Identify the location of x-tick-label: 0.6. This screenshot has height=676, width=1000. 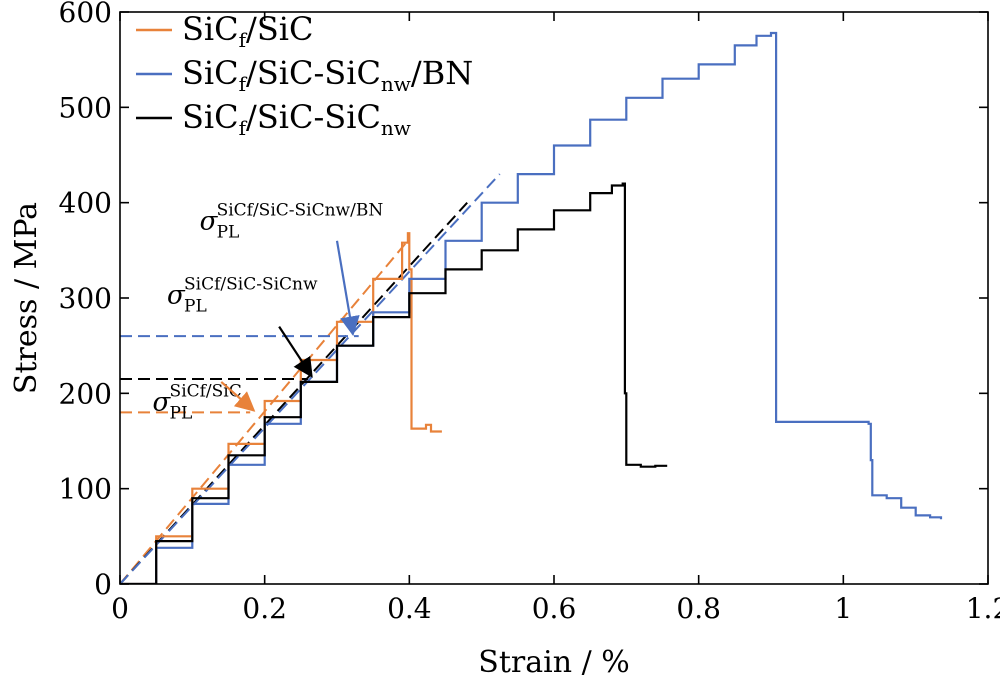
(554, 608).